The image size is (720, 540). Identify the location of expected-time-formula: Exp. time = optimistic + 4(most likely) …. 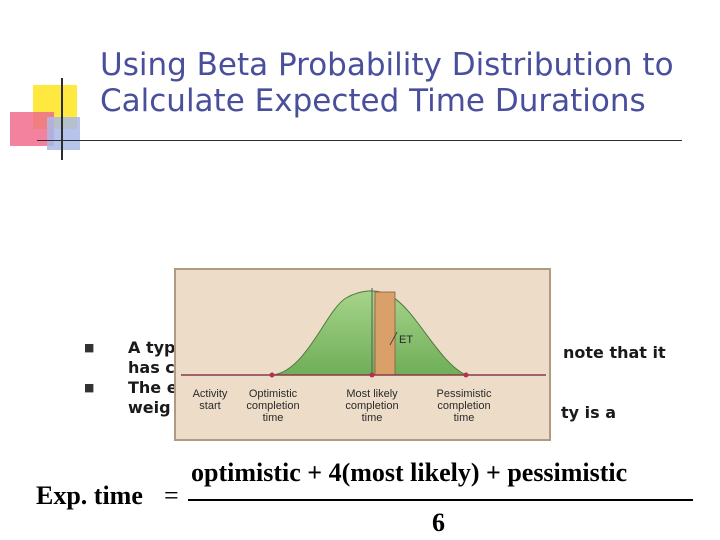
(371, 498).